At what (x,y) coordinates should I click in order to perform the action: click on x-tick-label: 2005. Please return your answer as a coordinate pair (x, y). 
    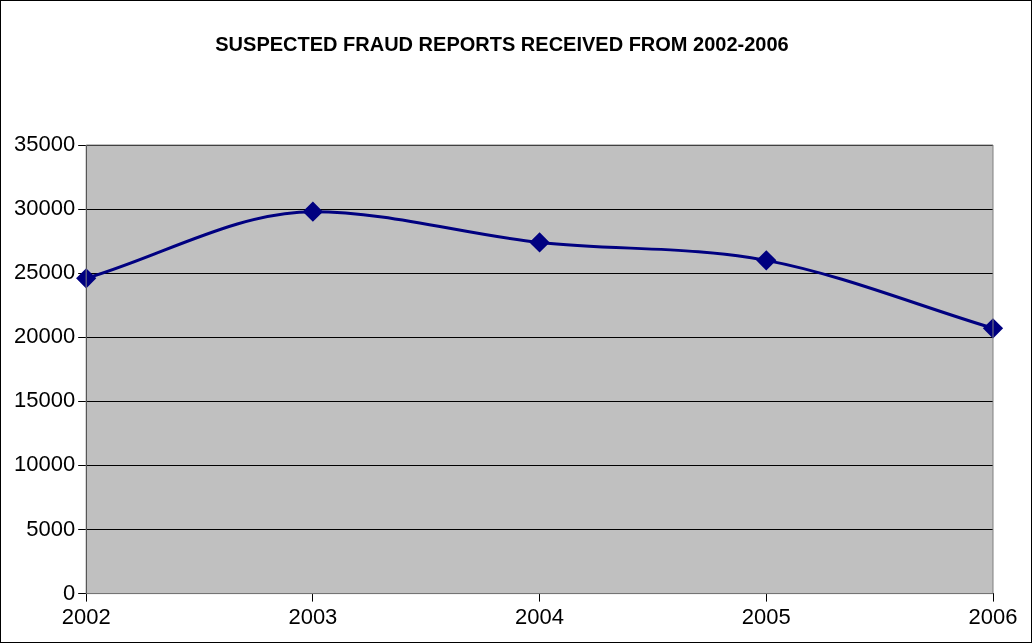
    Looking at the image, I should click on (766, 616).